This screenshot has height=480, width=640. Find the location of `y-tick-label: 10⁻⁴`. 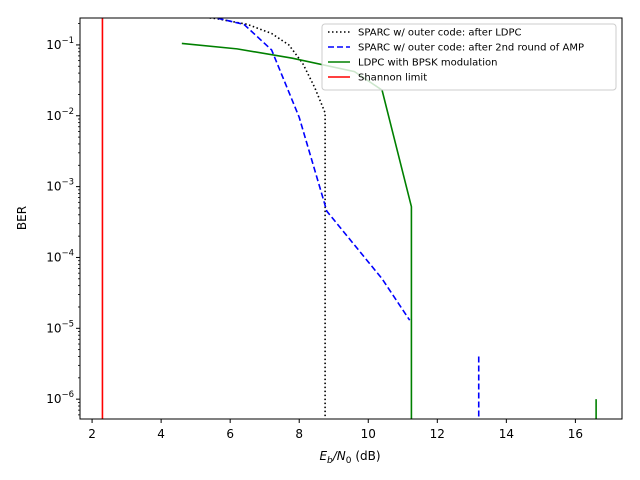

y-tick-label: 10⁻⁴ is located at coordinates (60, 256).